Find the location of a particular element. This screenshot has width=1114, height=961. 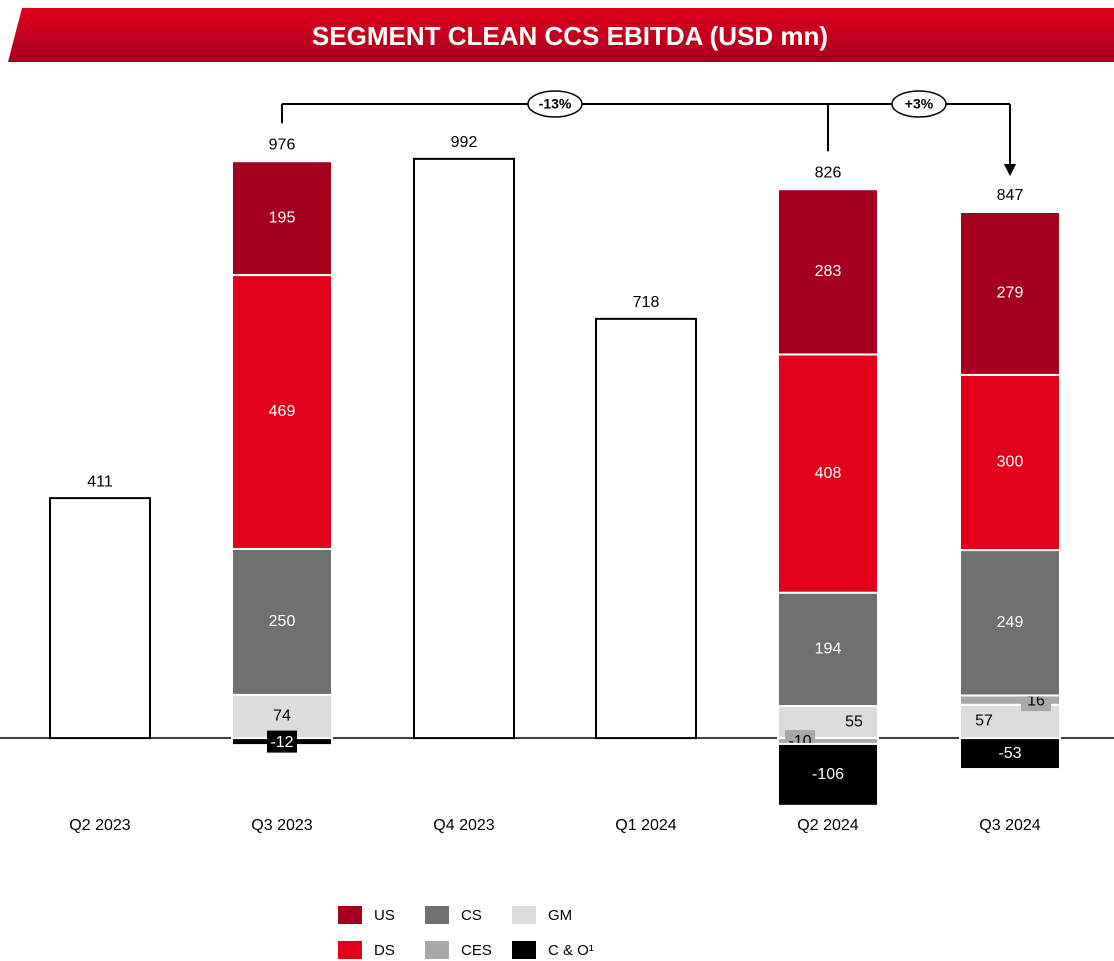

legend-label: DS is located at coordinates (384, 950).